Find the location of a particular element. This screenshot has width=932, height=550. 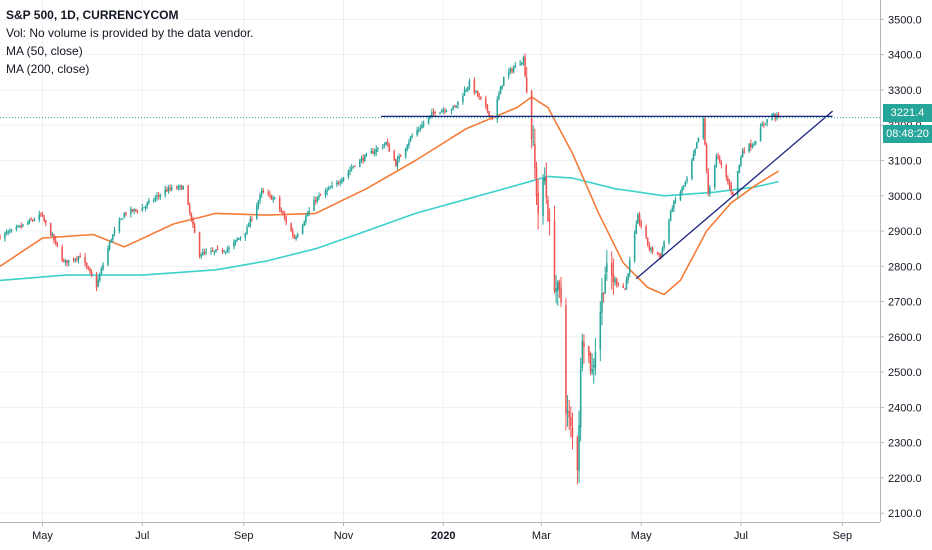

time-axis-labels: May Jul Sep Nov 2020 Mar May Jul Sep is located at coordinates (442, 532).